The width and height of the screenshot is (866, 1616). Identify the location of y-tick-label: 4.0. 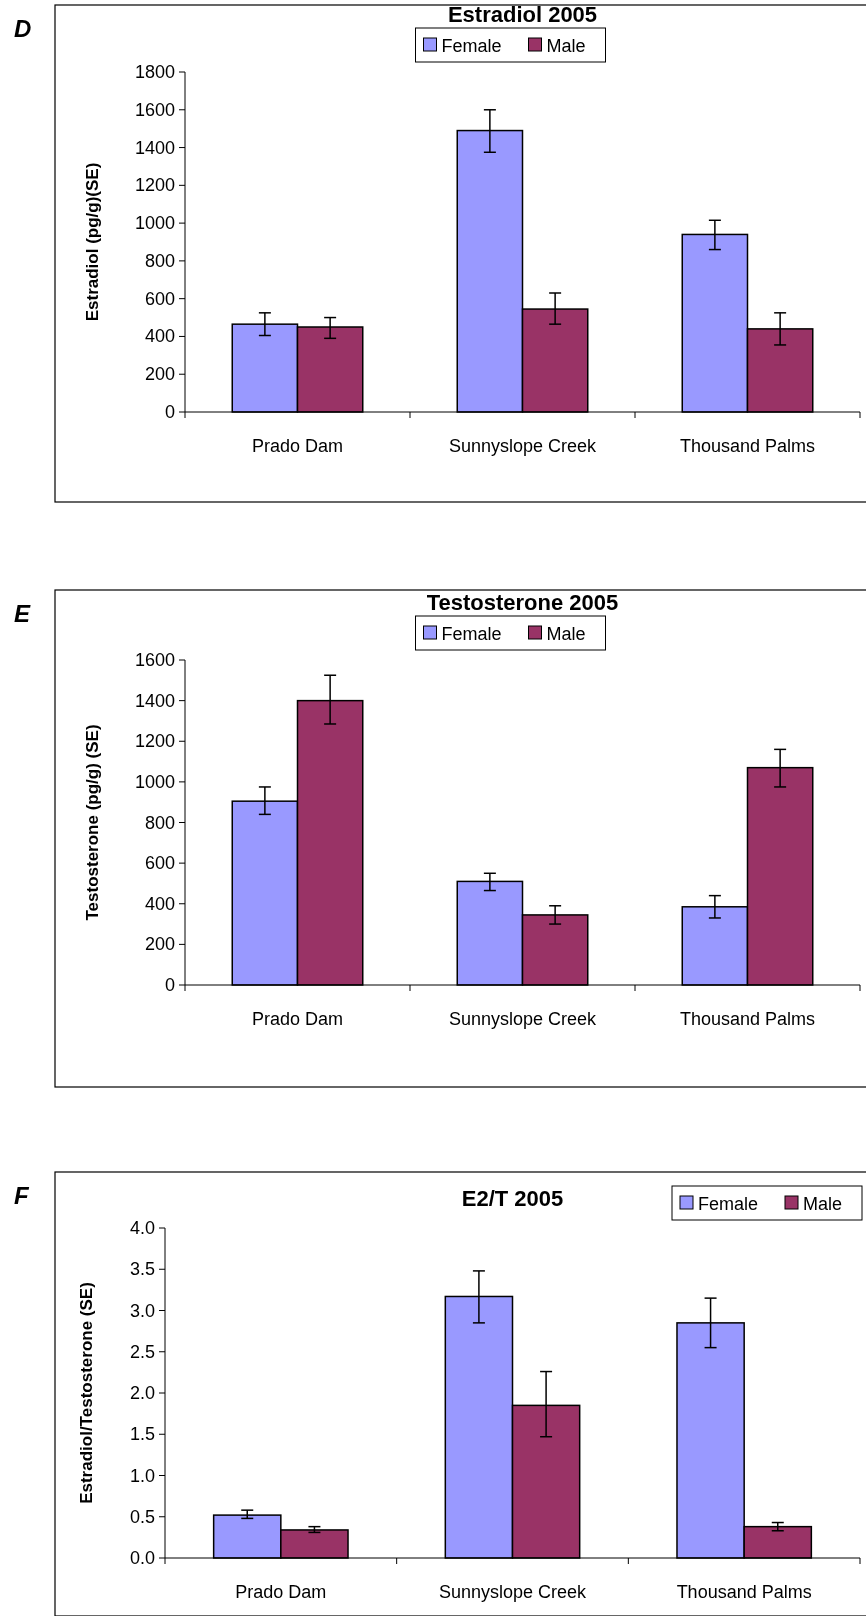
(142, 1228).